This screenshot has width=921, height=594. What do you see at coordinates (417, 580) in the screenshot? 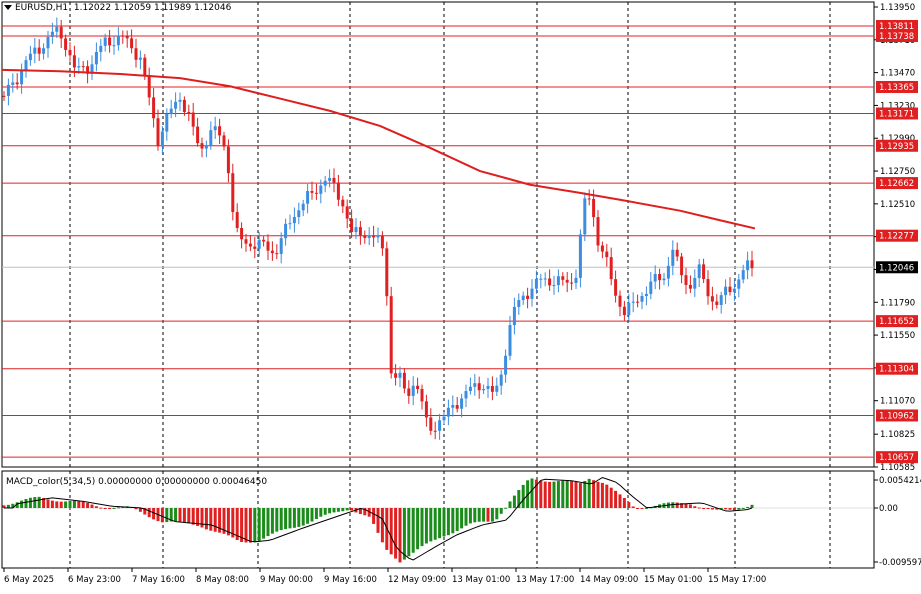
I see `time-axis-label: 12 May 09:00` at bounding box center [417, 580].